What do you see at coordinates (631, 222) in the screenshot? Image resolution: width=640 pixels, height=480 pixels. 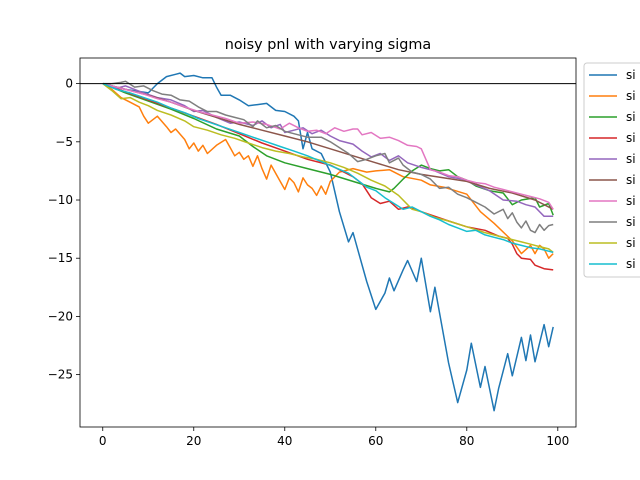 I see `legend-label-8: si` at bounding box center [631, 222].